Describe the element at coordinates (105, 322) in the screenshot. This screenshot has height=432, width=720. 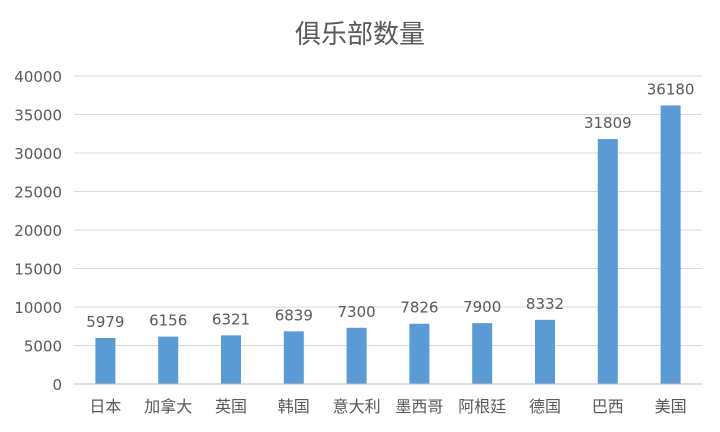
I see `data-label: 5979` at that location.